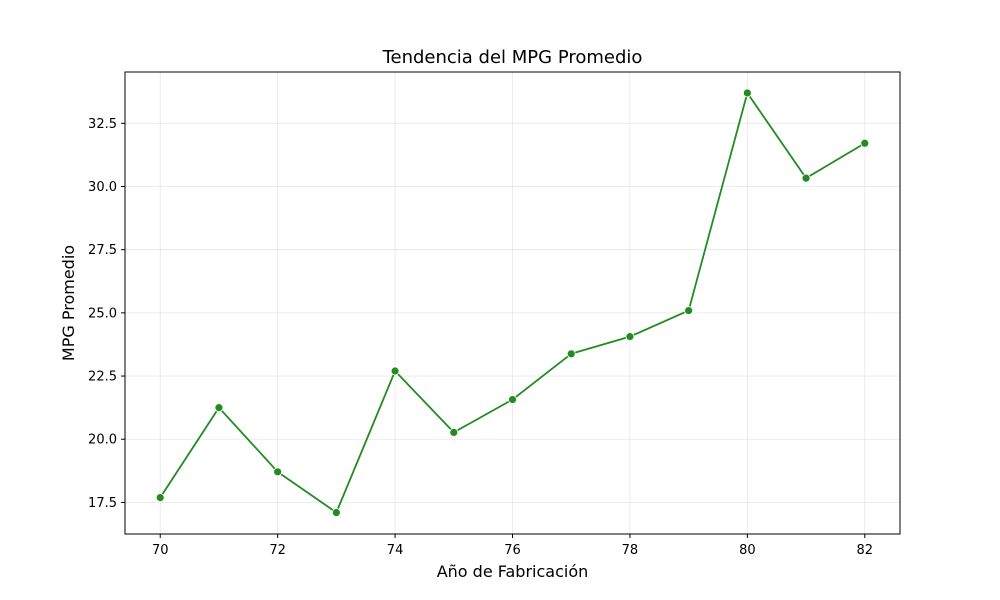  What do you see at coordinates (395, 550) in the screenshot?
I see `x-tick-label: 74` at bounding box center [395, 550].